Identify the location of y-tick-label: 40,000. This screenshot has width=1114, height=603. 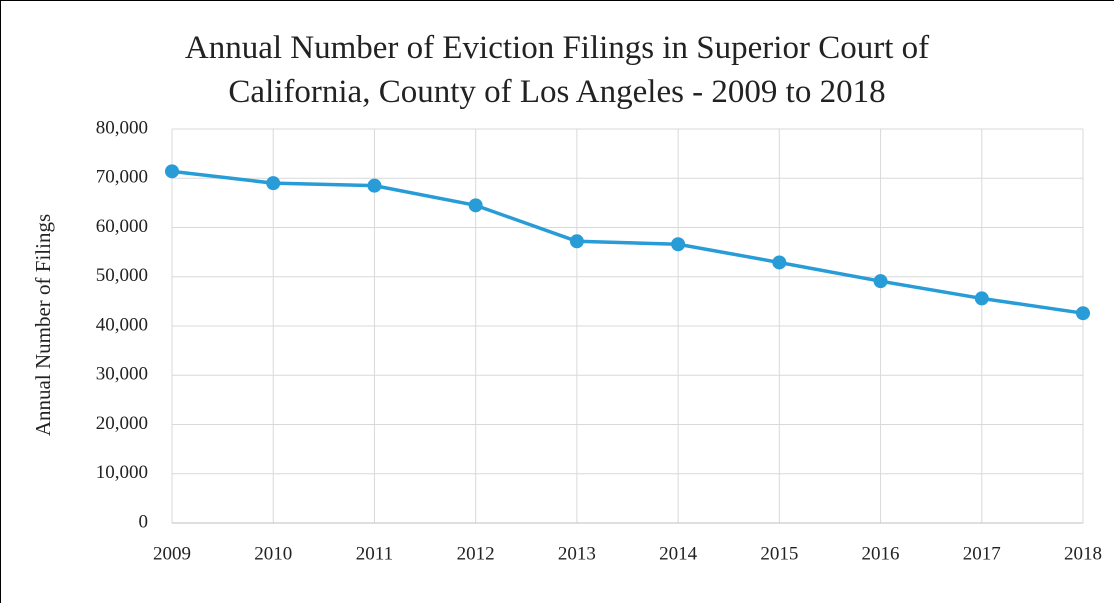
(122, 324).